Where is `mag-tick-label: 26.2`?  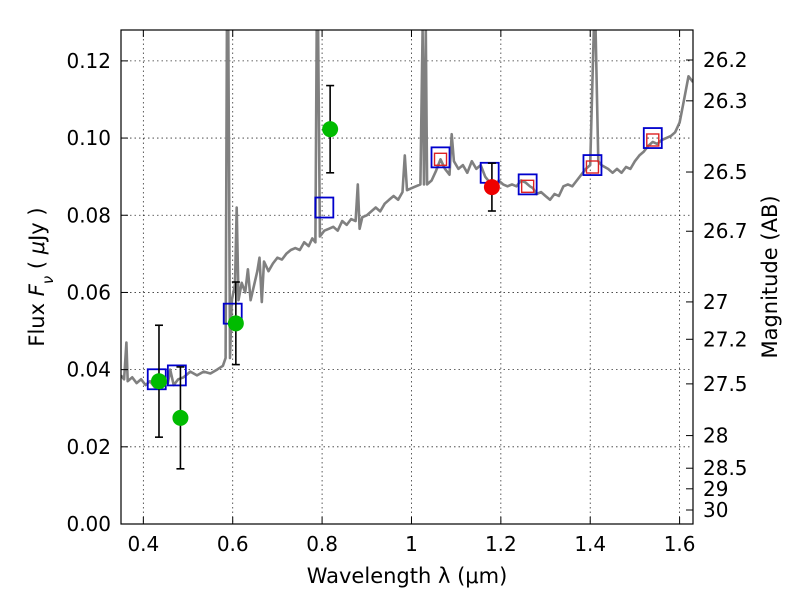 mag-tick-label: 26.2 is located at coordinates (725, 60).